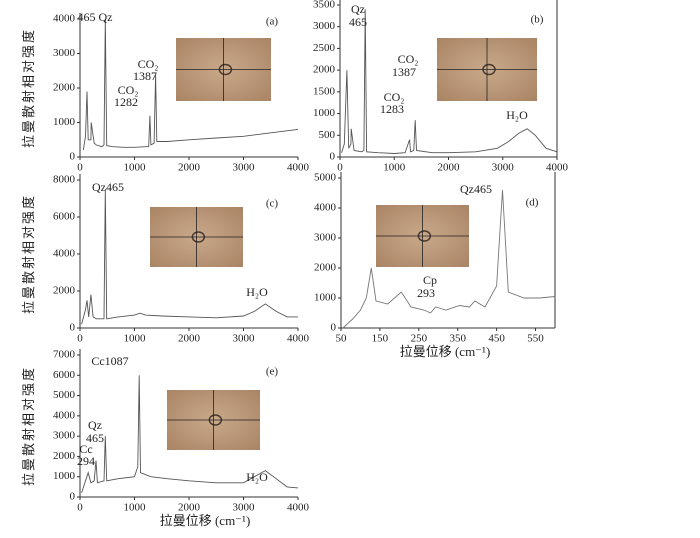 The height and width of the screenshot is (538, 700). I want to click on panel-label: (b), so click(537, 20).